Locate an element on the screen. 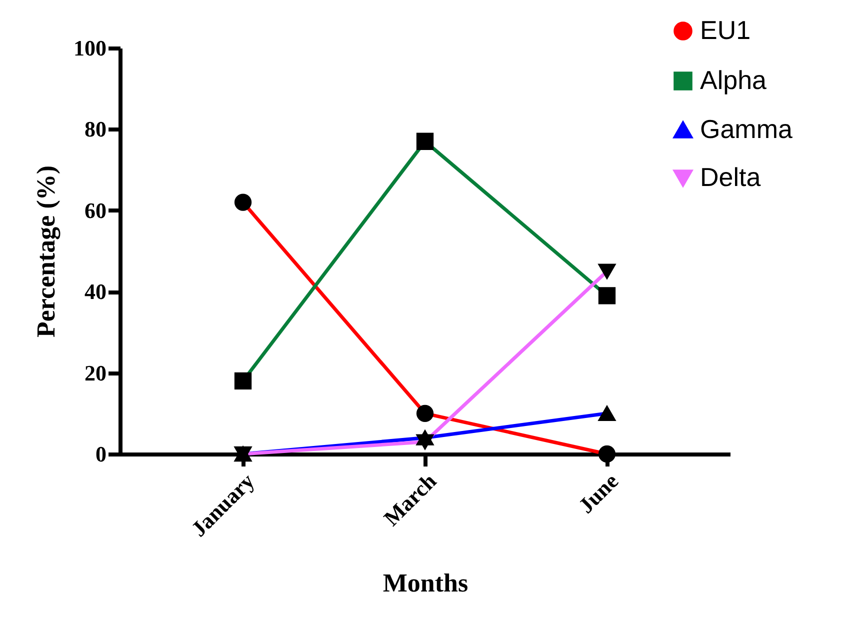  y-tick-label: 80 is located at coordinates (95, 129).